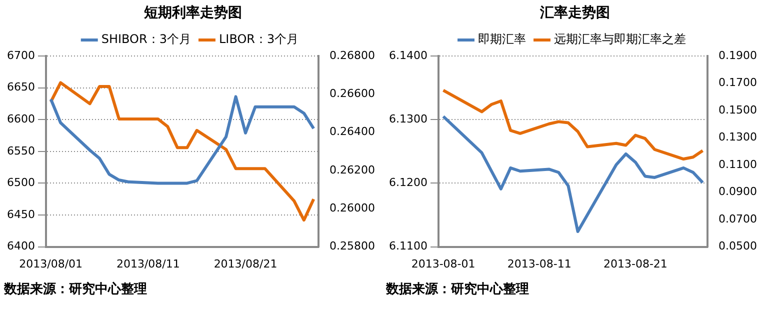 This screenshot has height=320, width=776. What do you see at coordinates (738, 191) in the screenshot?
I see `y2-tick-label: 0.0900` at bounding box center [738, 191].